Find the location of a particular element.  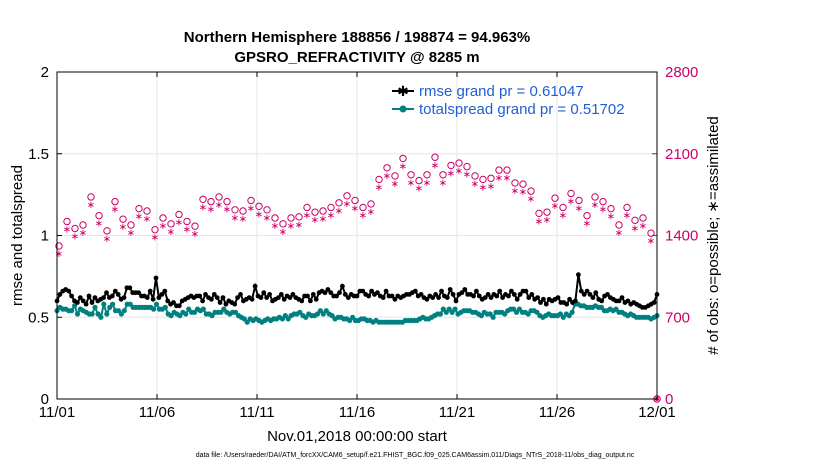

x-tick-label: 11/16 is located at coordinates (357, 412).